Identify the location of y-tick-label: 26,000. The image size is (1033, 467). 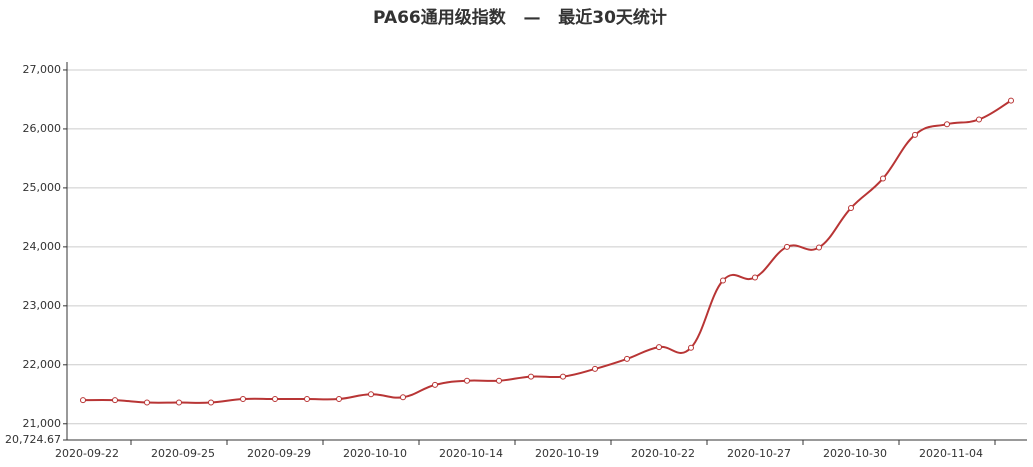
(42, 128).